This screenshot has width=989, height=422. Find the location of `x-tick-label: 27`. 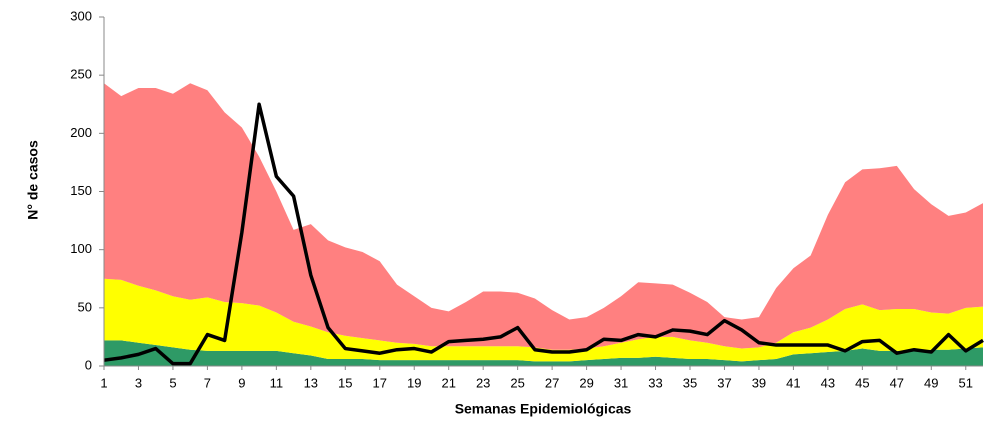

x-tick-label: 27 is located at coordinates (552, 382).